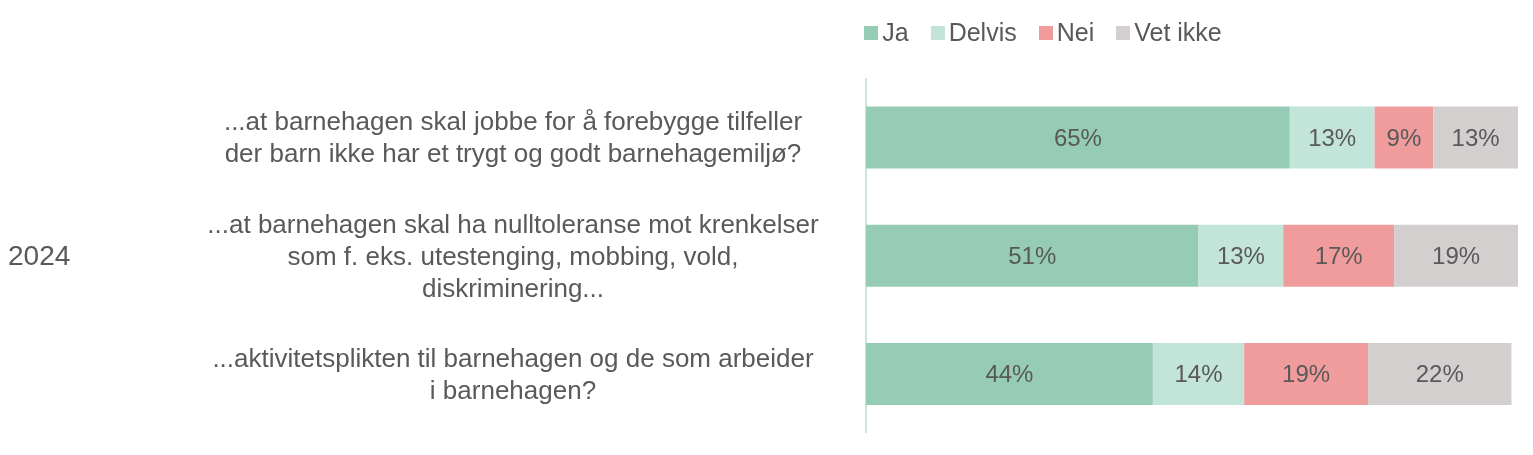 This screenshot has height=455, width=1533. What do you see at coordinates (1032, 256) in the screenshot?
I see `data-label: 51%` at bounding box center [1032, 256].